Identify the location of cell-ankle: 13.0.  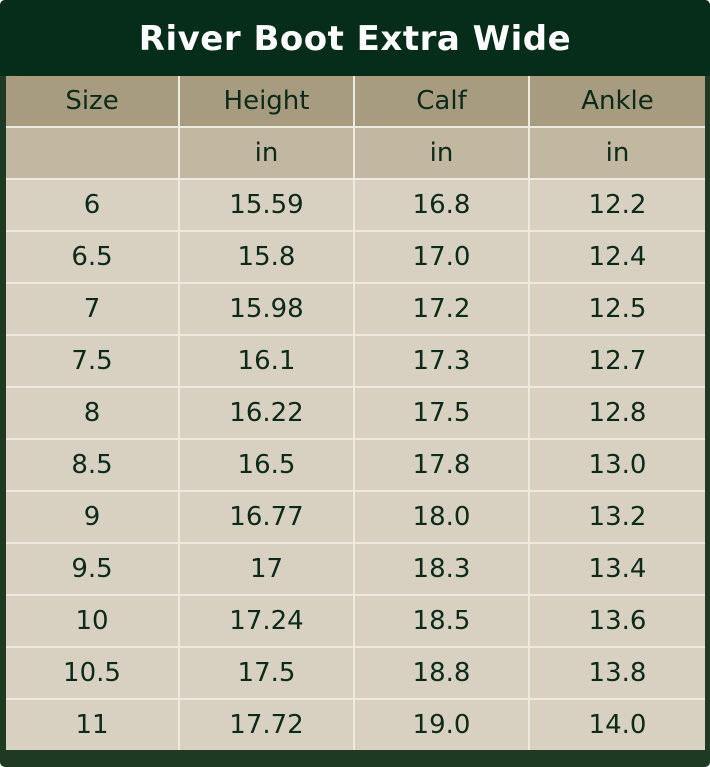
(616, 465).